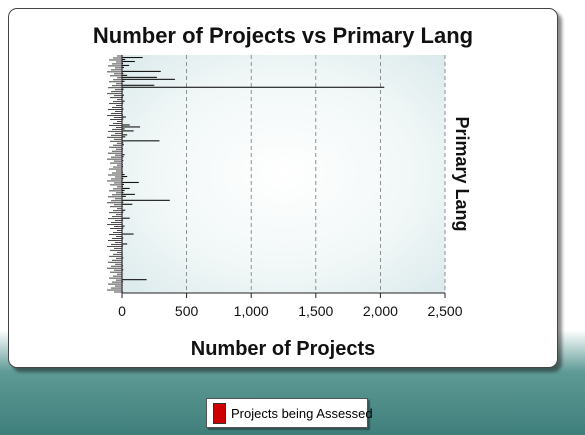 This screenshot has width=585, height=435. I want to click on chart-title: Number of Projects vs Primary Lang, so click(283, 35).